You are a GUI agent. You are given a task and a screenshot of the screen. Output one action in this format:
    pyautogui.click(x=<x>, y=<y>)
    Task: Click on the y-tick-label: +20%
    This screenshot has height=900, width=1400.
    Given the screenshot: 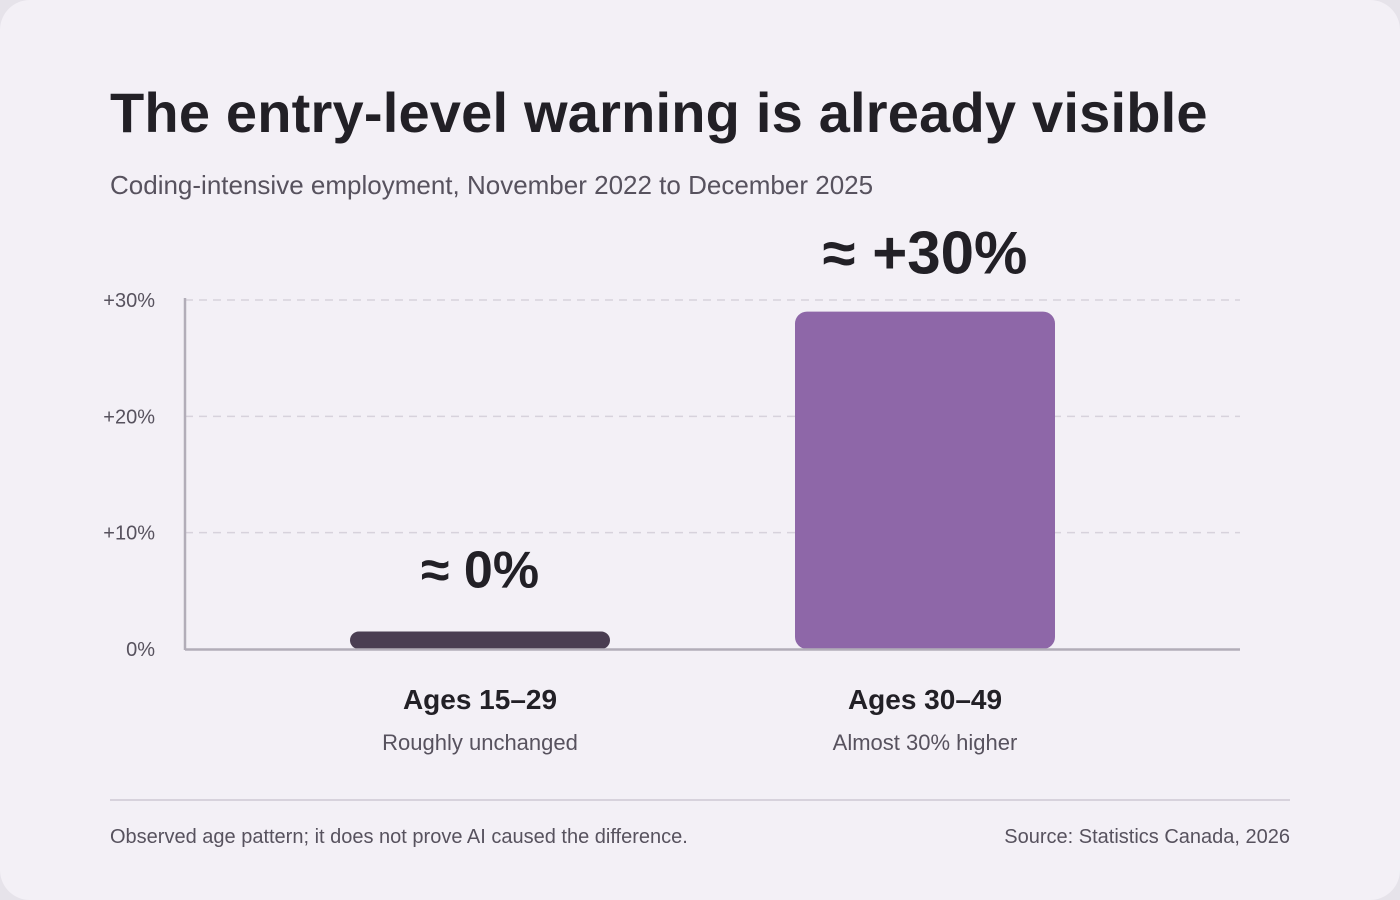 What is the action you would take?
    pyautogui.click(x=129, y=417)
    